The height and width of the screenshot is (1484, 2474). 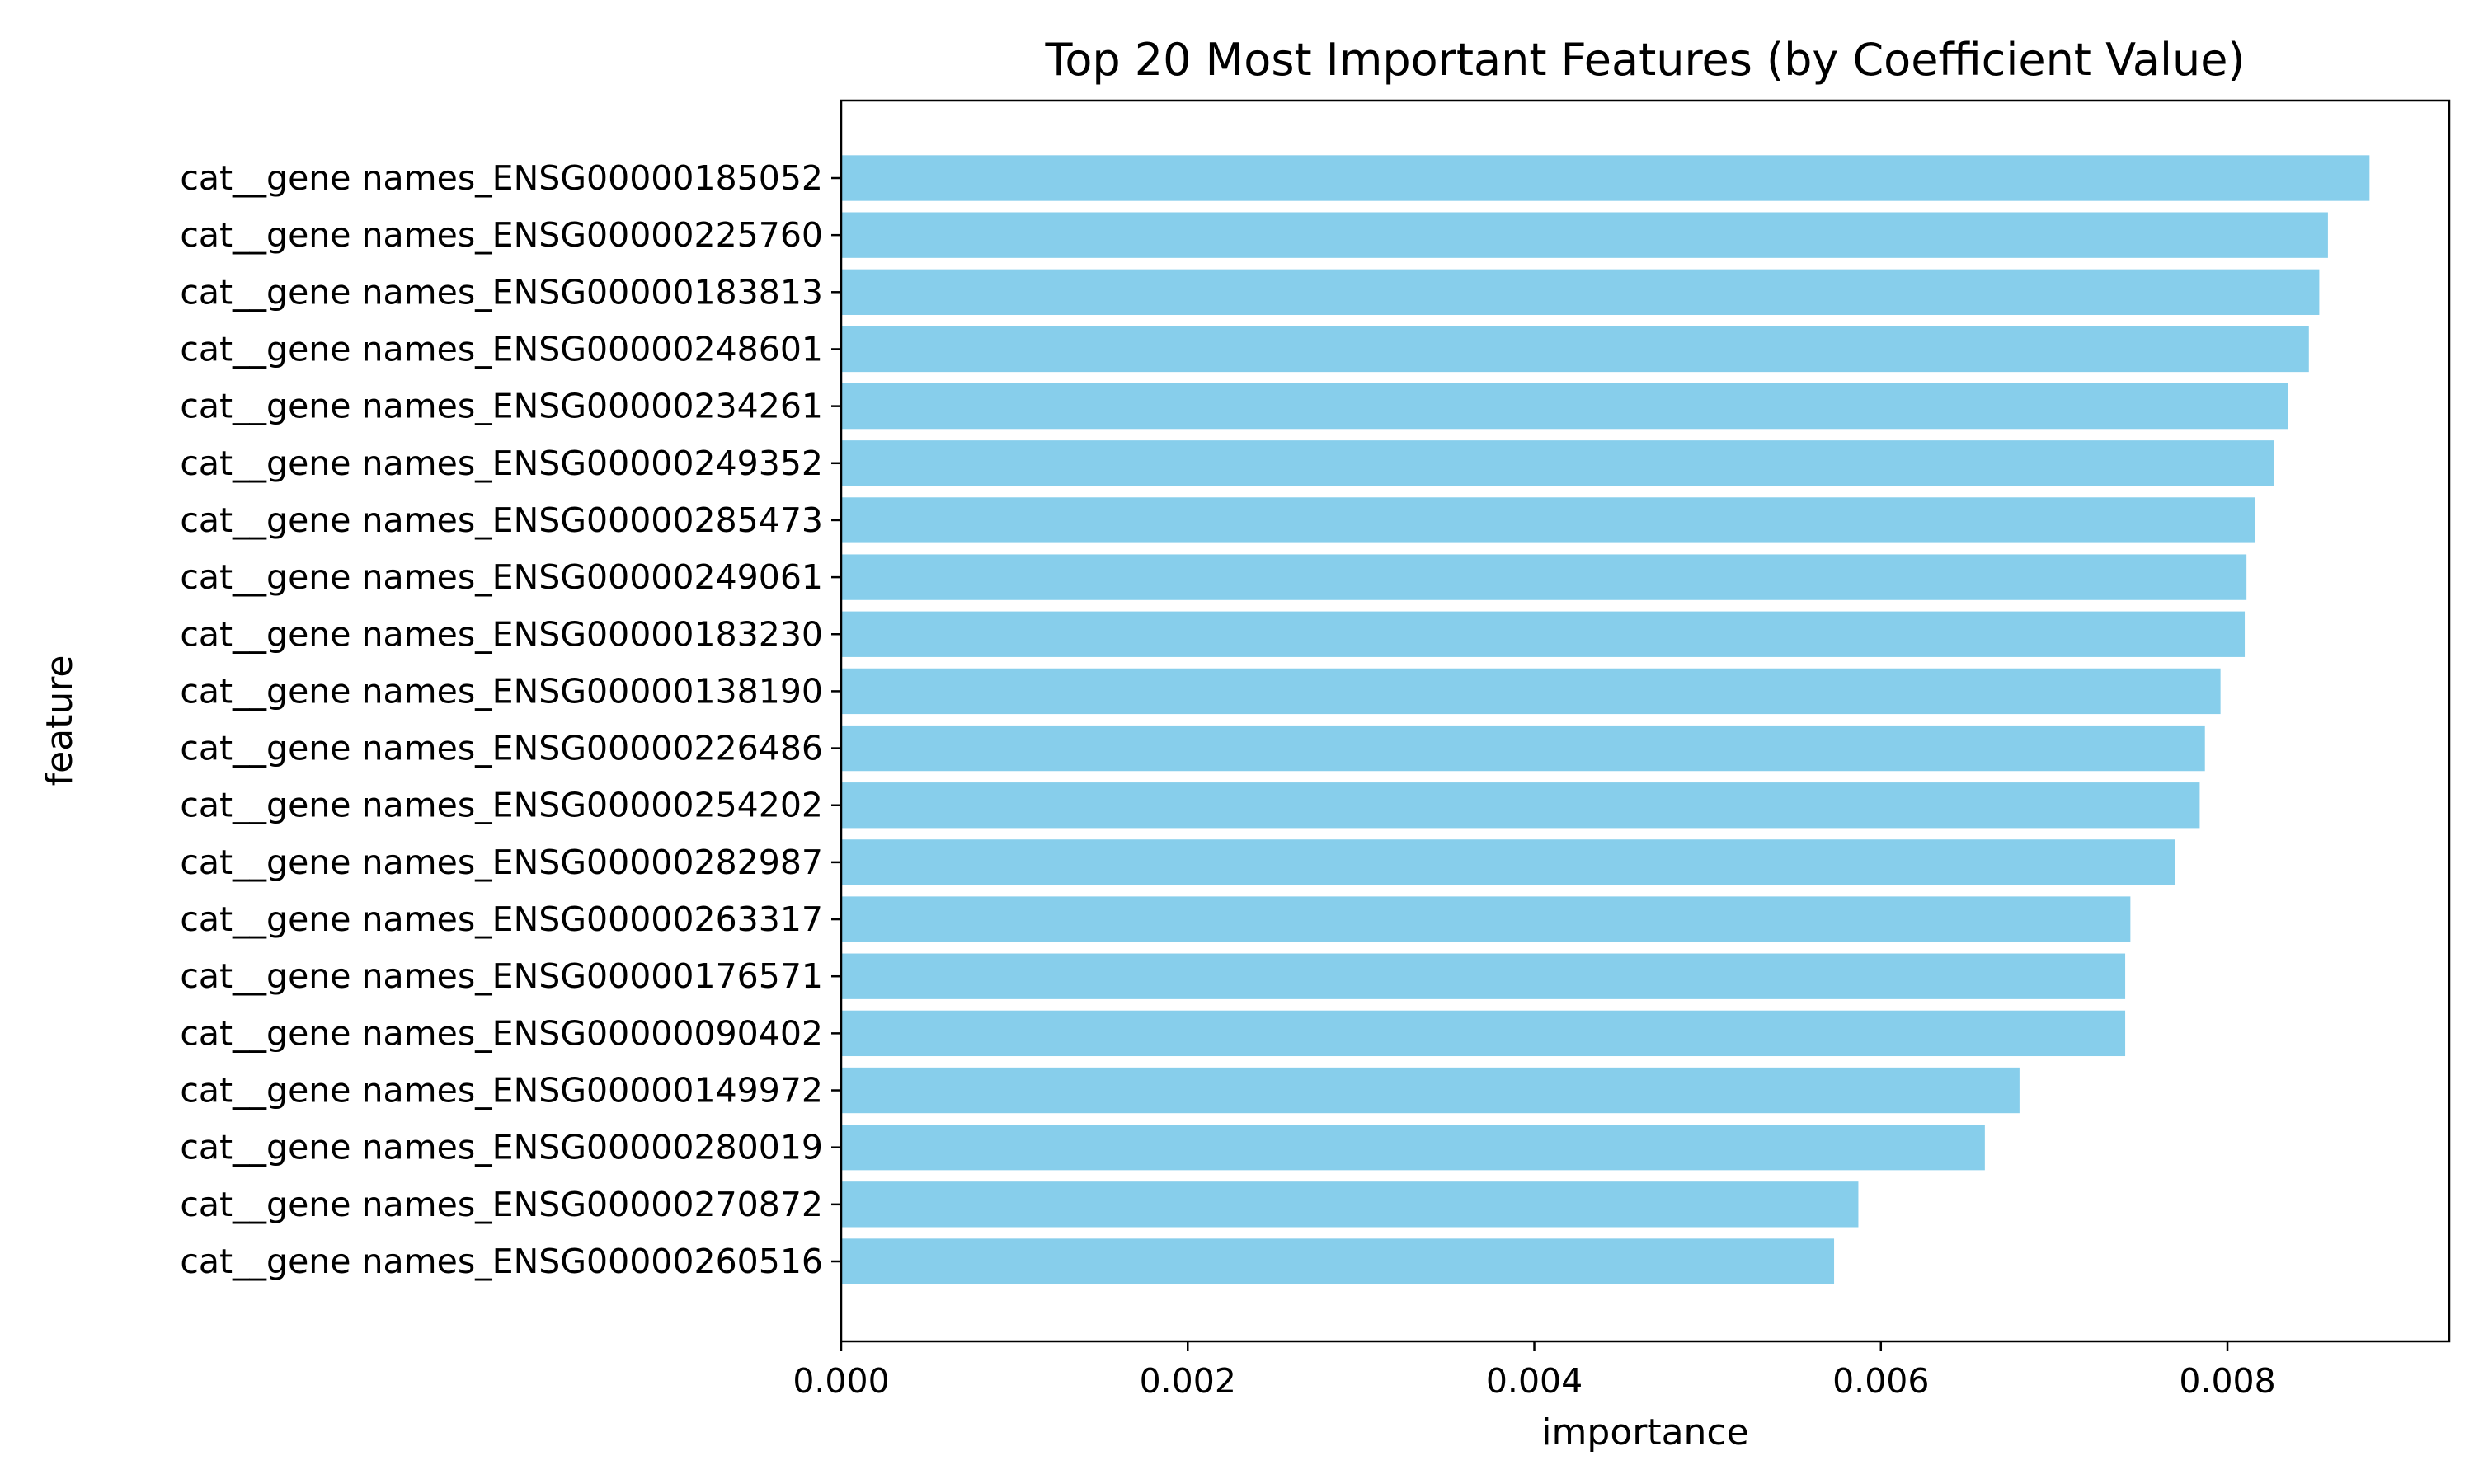 I want to click on x-axis-ticks: 0.000 0.002 0.004 0.006 0.008, so click(x=1534, y=1371).